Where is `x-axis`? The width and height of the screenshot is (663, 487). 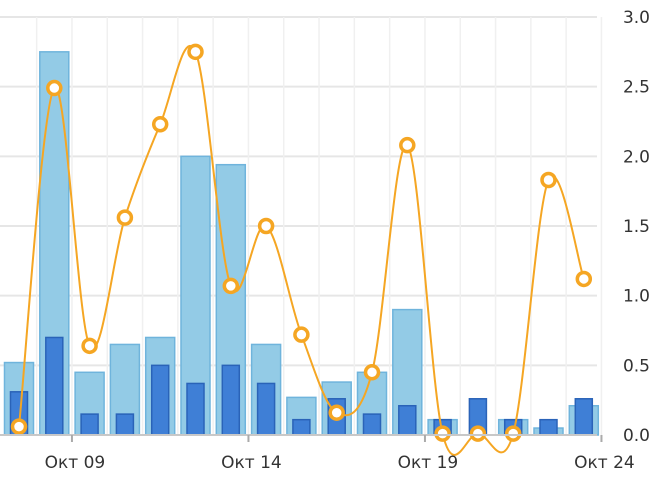 x-axis is located at coordinates (301, 438).